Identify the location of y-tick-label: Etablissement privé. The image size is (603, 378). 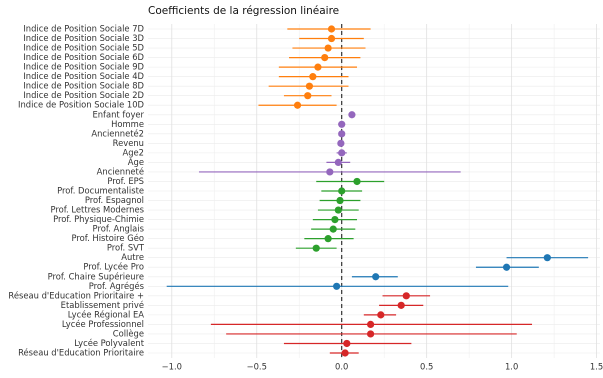
(102, 305).